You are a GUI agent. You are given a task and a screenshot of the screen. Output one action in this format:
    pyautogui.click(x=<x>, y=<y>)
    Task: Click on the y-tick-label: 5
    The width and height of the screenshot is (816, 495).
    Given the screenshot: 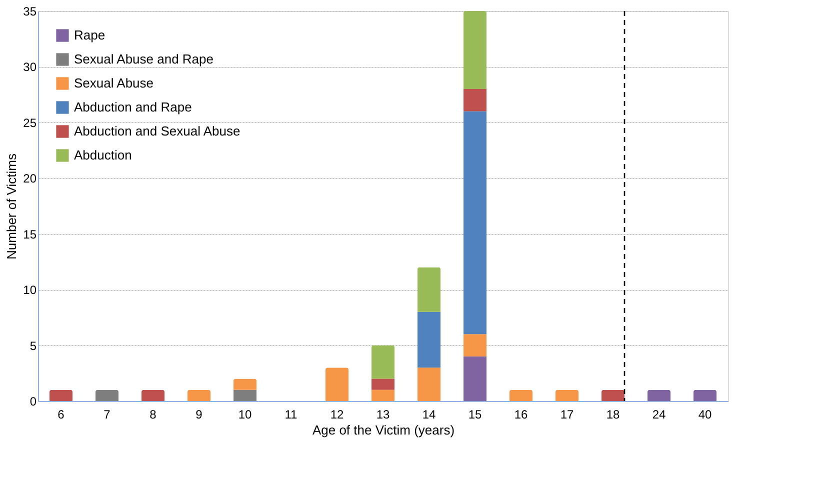 What is the action you would take?
    pyautogui.click(x=33, y=345)
    